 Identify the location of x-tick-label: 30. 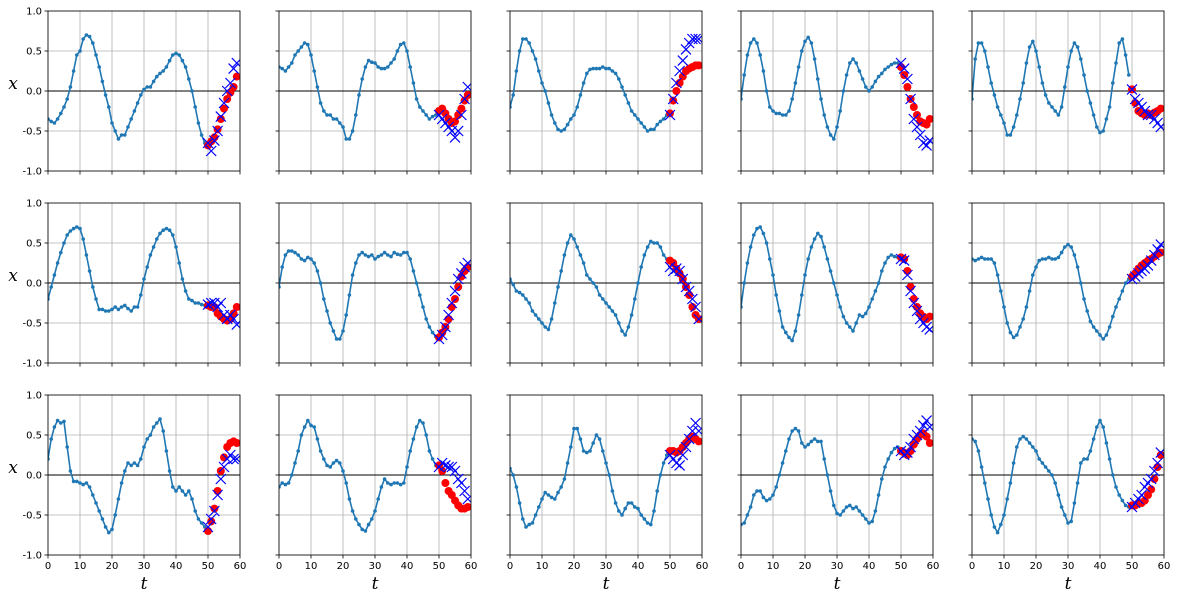
(837, 566).